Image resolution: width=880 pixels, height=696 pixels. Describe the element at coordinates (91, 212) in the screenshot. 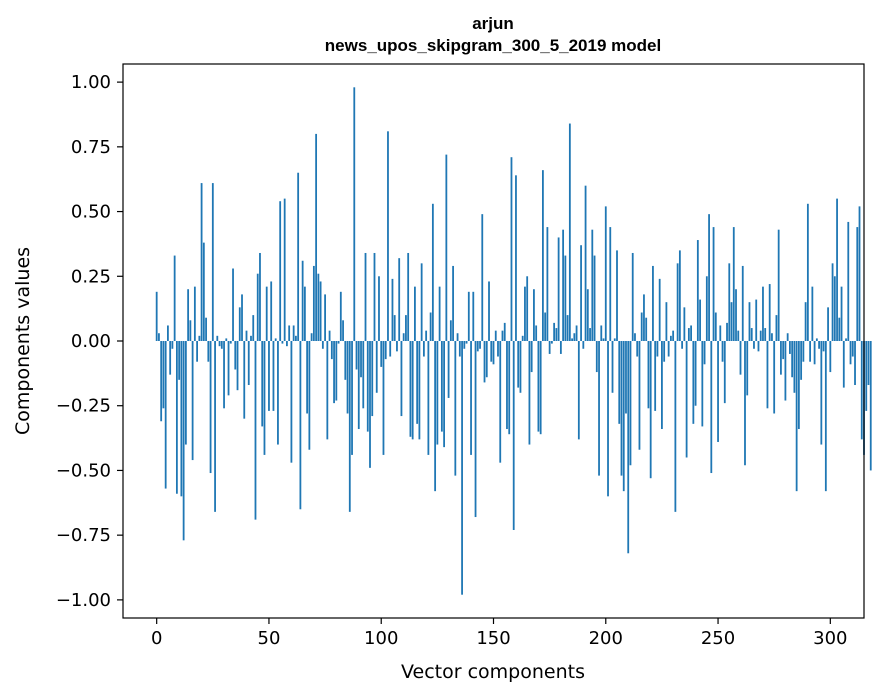

I see `y-tick-label: 0.50` at that location.